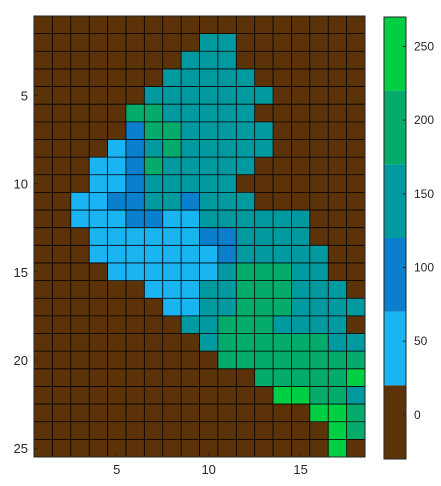  I want to click on colorbar-tick-label: 50, so click(421, 341).